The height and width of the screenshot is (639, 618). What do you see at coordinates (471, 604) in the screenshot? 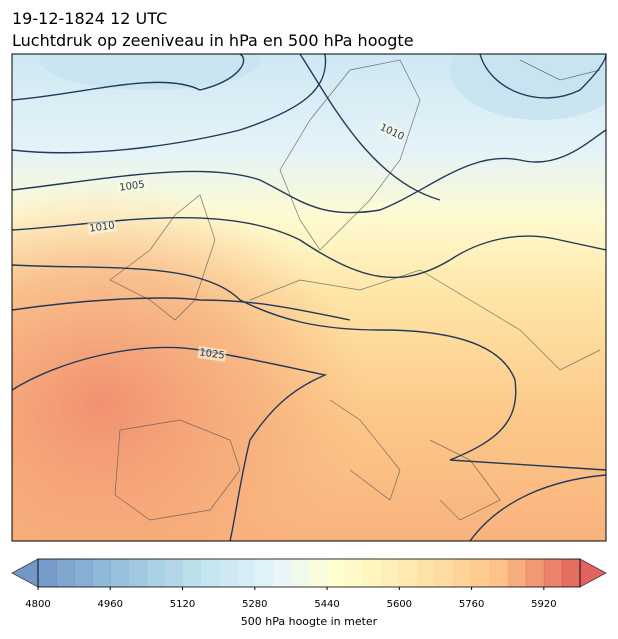
I see `colorbar-tick-label: 5760` at bounding box center [471, 604].